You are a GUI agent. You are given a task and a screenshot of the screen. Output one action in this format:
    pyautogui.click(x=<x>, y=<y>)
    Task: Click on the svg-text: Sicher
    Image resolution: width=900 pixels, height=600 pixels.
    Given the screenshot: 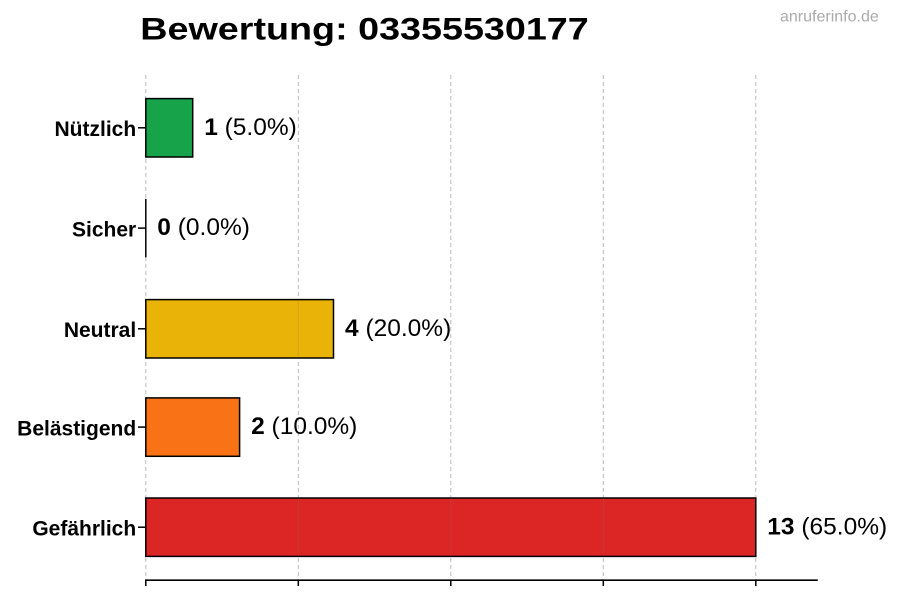 What is the action you would take?
    pyautogui.click(x=104, y=229)
    